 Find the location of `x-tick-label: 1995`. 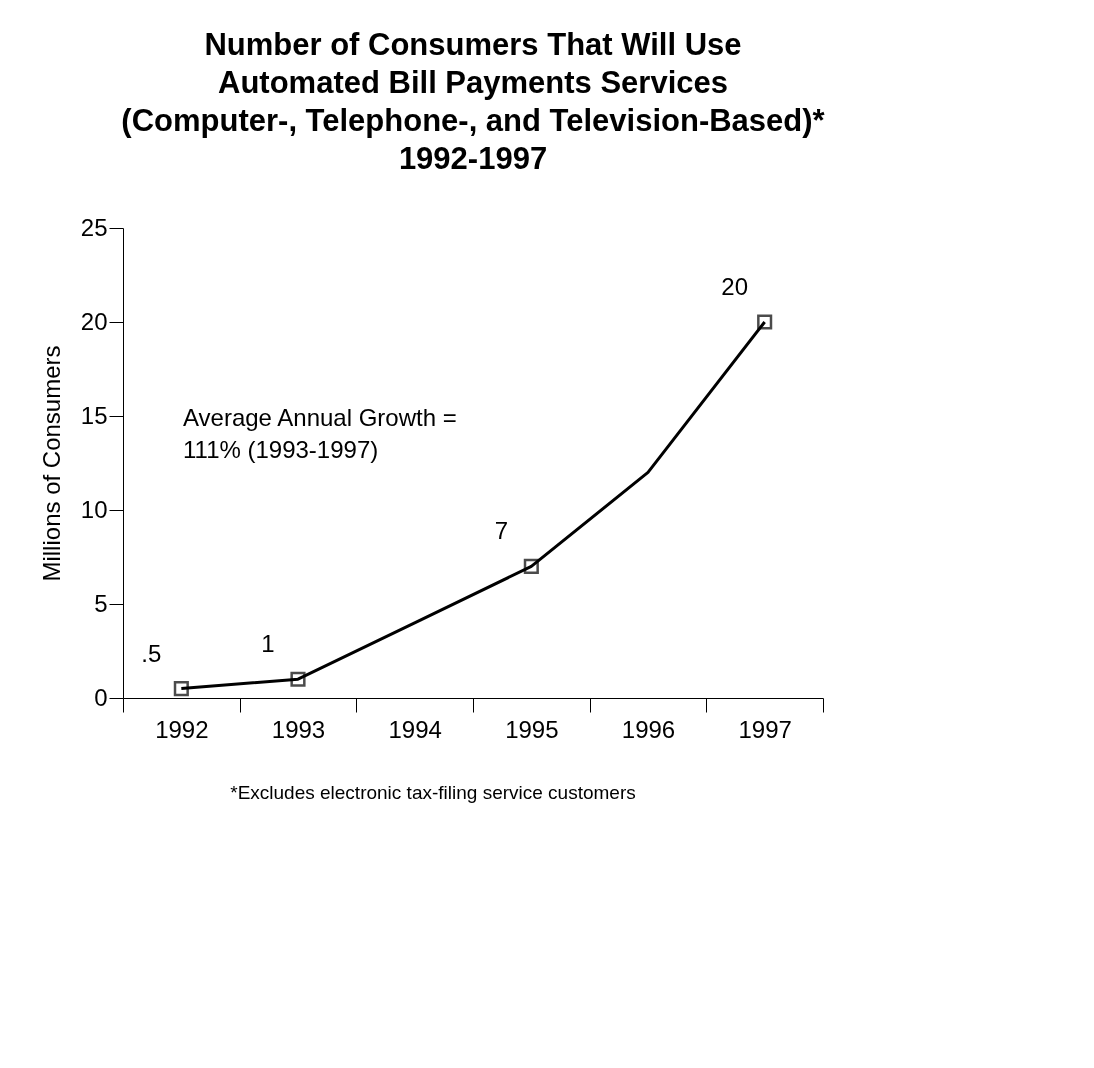

x-tick-label: 1995 is located at coordinates (532, 729).